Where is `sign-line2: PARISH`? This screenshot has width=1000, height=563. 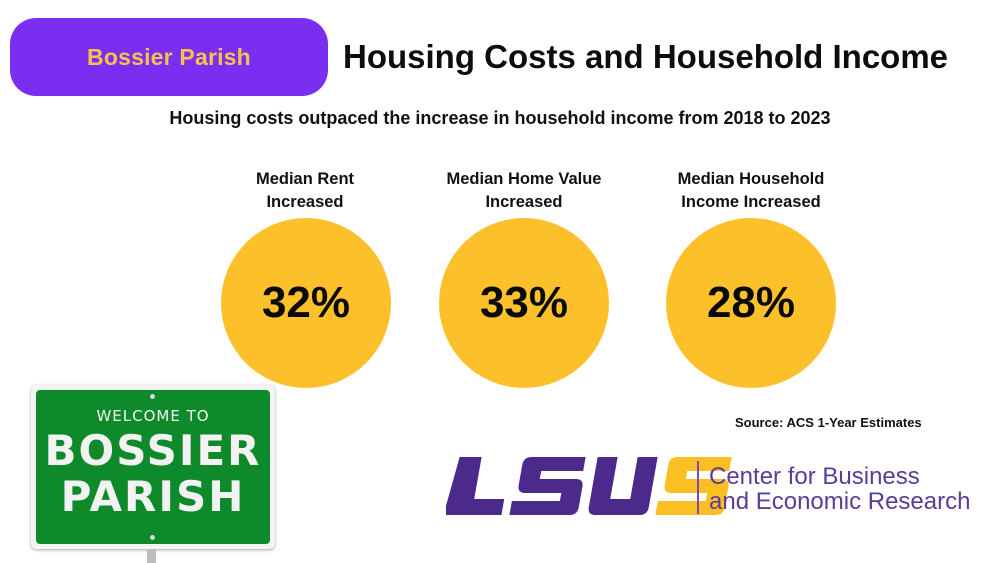
sign-line2: PARISH is located at coordinates (153, 496).